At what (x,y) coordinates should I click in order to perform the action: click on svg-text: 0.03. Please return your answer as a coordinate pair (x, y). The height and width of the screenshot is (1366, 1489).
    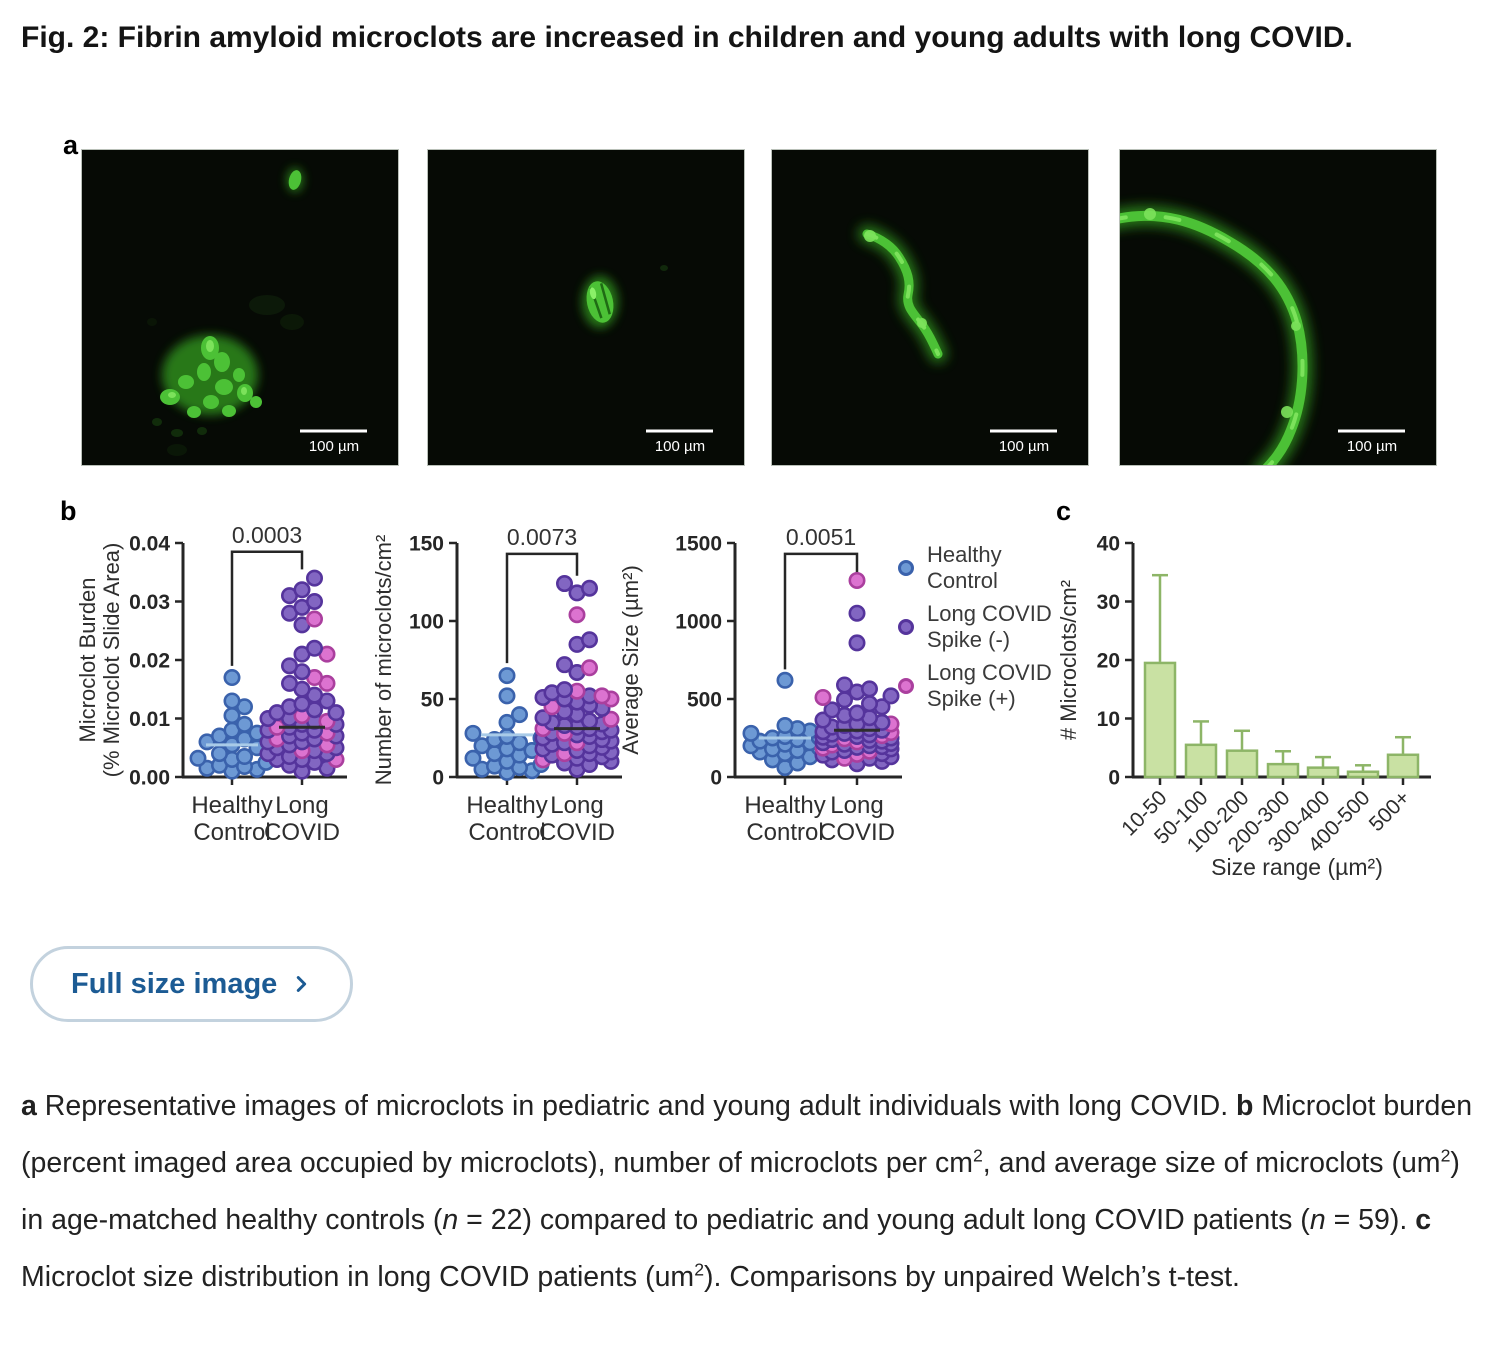
    Looking at the image, I should click on (149, 602).